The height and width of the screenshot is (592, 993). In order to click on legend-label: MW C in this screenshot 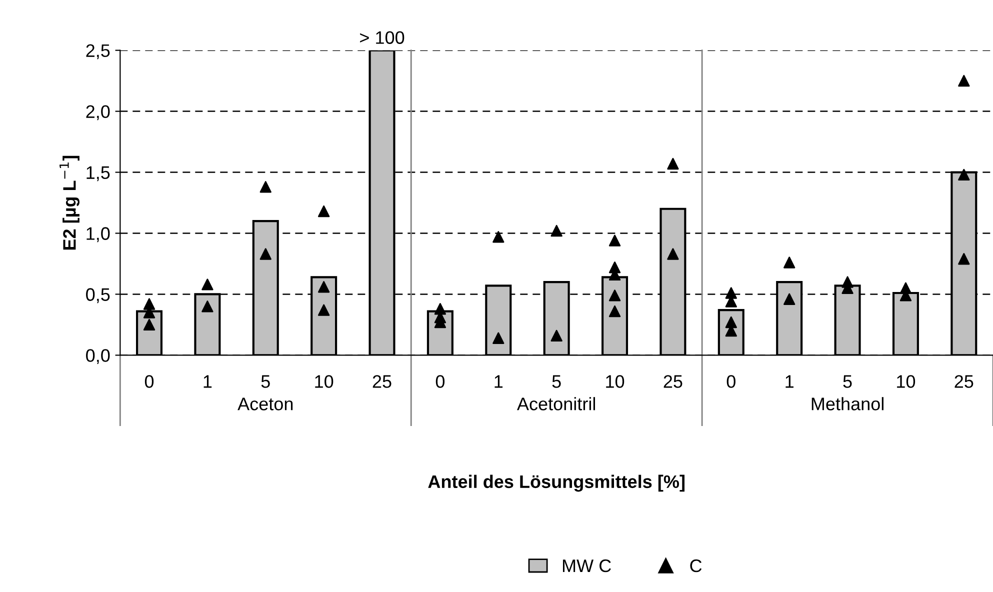, I will do `click(586, 565)`.